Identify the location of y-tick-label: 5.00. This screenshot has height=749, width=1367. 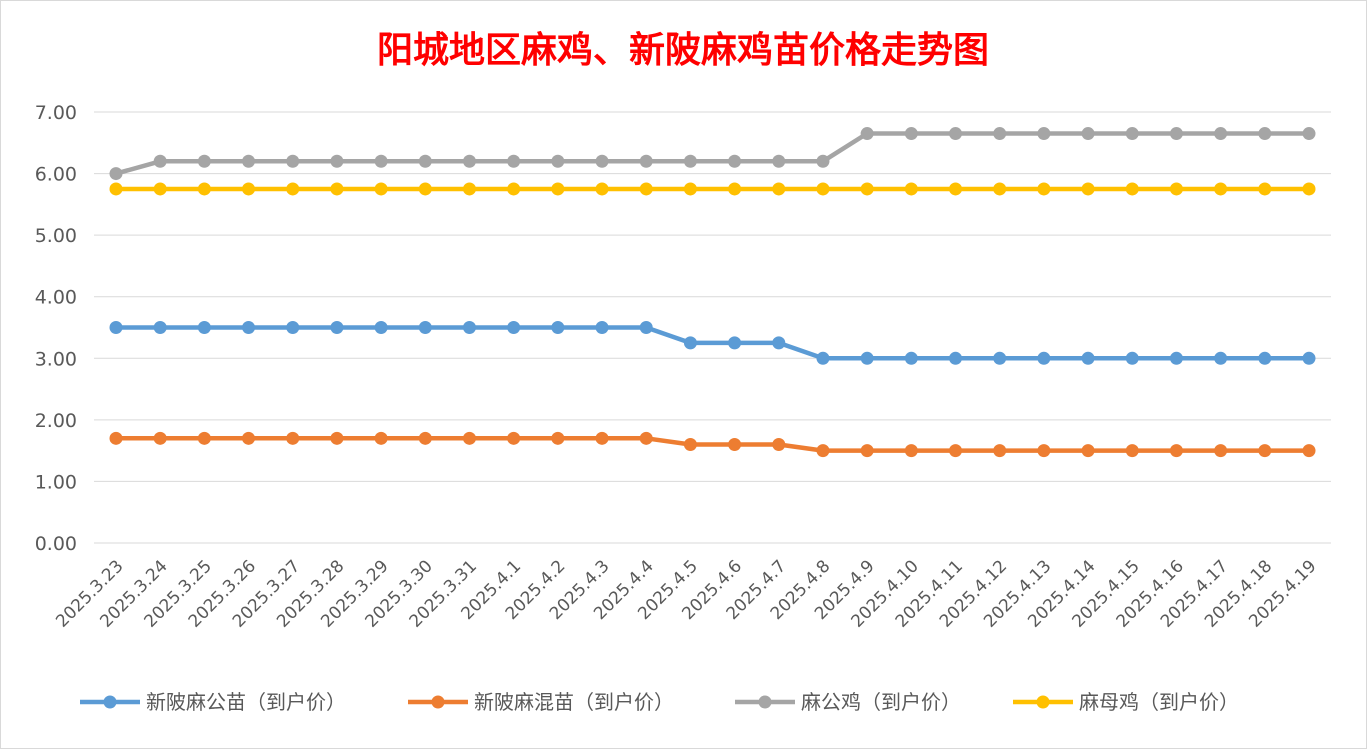
(56, 236).